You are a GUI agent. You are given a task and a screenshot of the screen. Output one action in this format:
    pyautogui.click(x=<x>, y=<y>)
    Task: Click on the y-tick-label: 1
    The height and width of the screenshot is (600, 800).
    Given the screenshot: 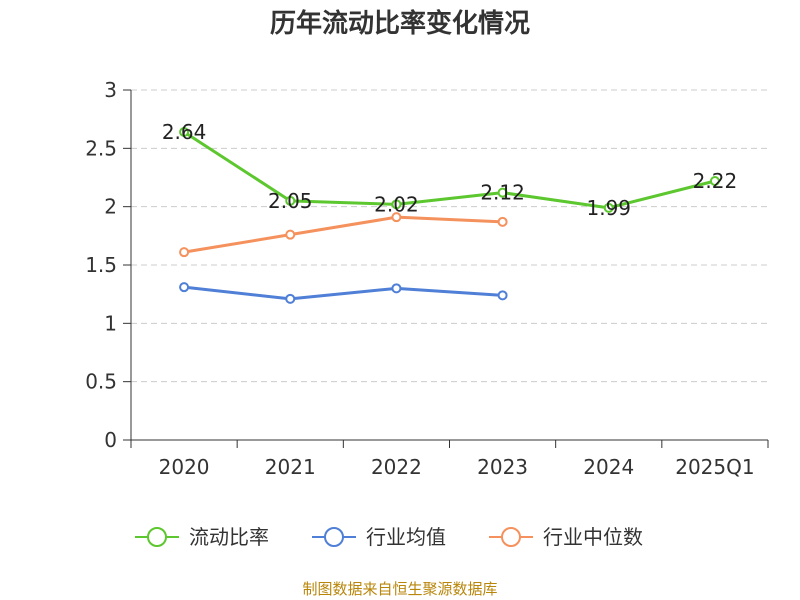 What is the action you would take?
    pyautogui.click(x=110, y=323)
    